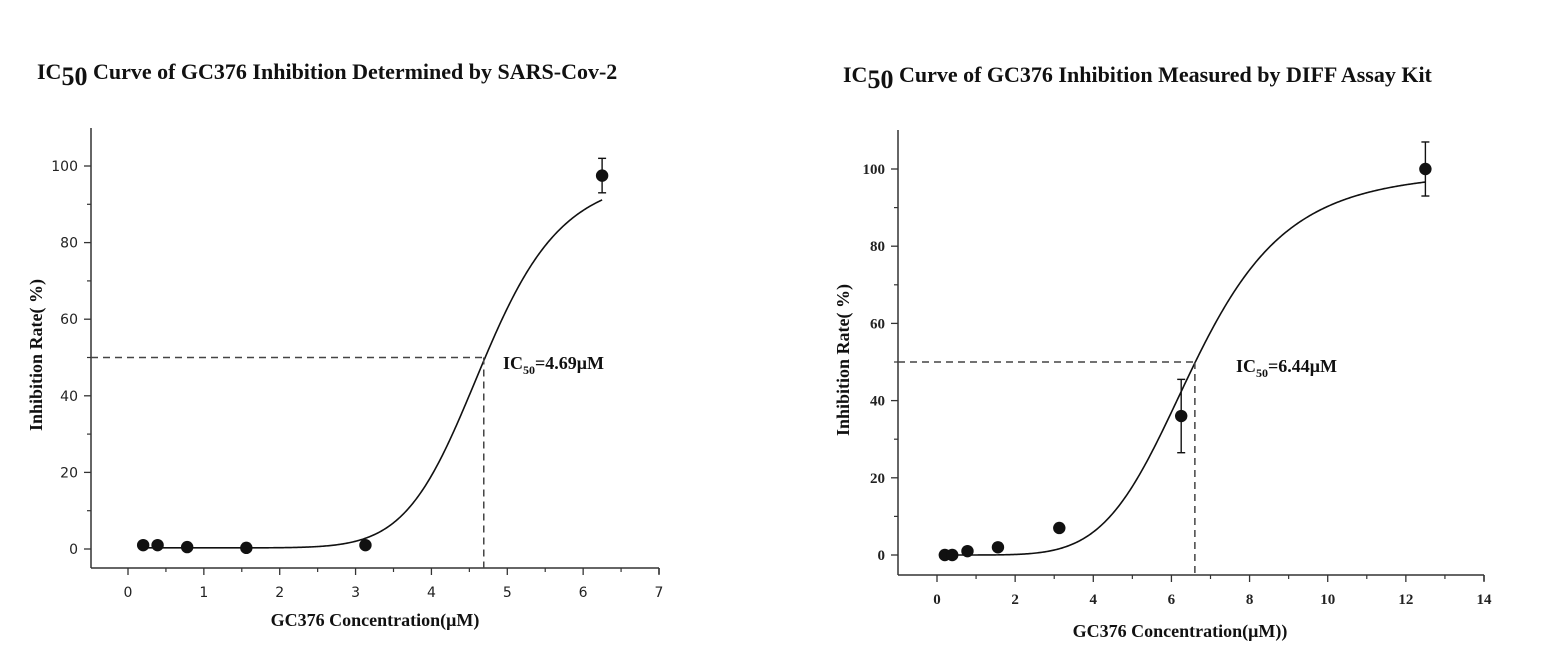  Describe the element at coordinates (553, 365) in the screenshot. I see `ic50-annotation: IC50=4.69μM` at that location.